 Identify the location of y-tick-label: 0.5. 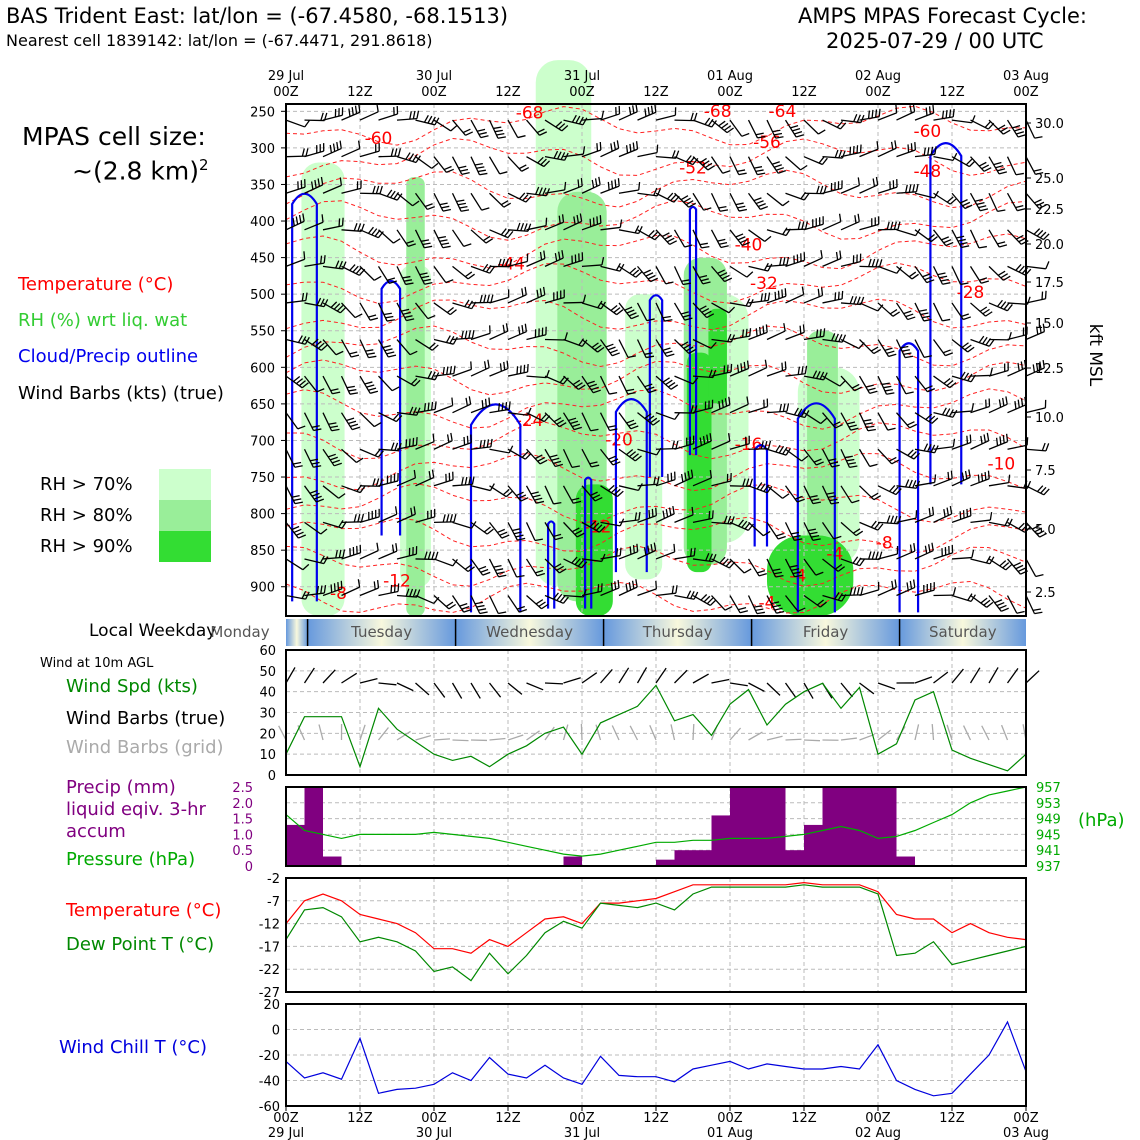
(242, 851).